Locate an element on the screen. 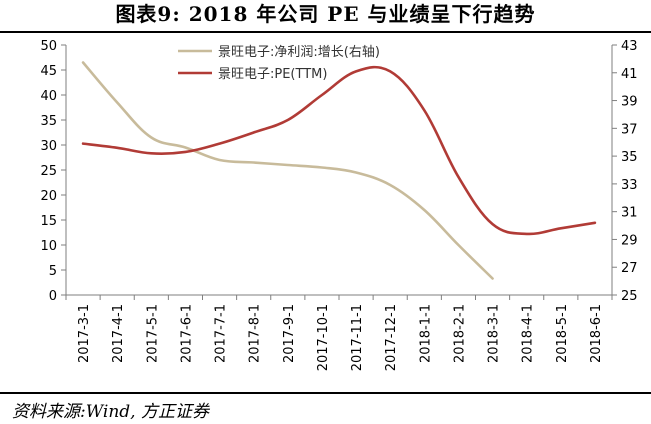  left-tick-label: 30 is located at coordinates (48, 146).